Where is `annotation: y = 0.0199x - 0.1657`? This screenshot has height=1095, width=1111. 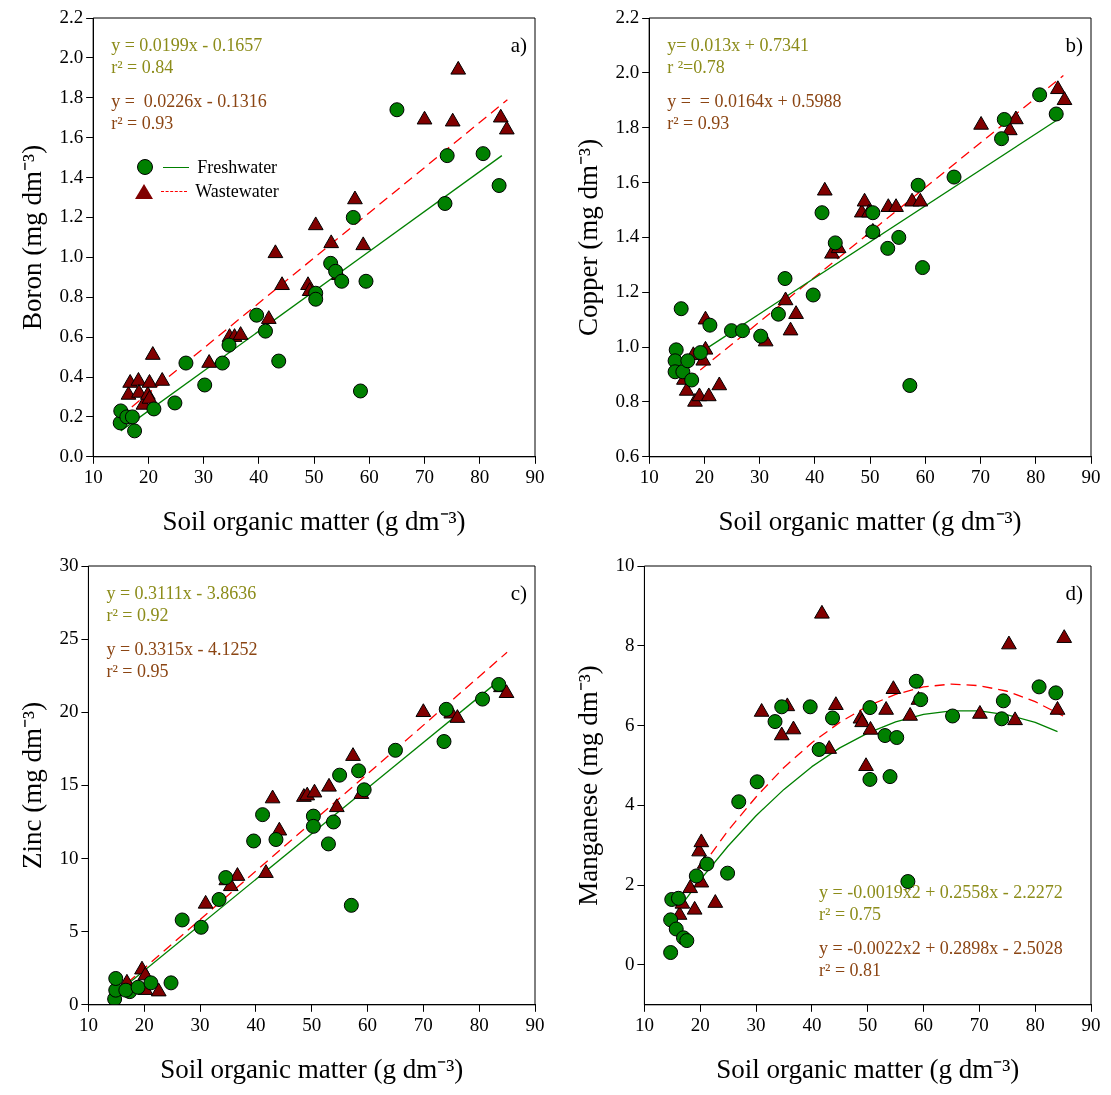 annotation: y = 0.0199x - 0.1657 is located at coordinates (187, 44).